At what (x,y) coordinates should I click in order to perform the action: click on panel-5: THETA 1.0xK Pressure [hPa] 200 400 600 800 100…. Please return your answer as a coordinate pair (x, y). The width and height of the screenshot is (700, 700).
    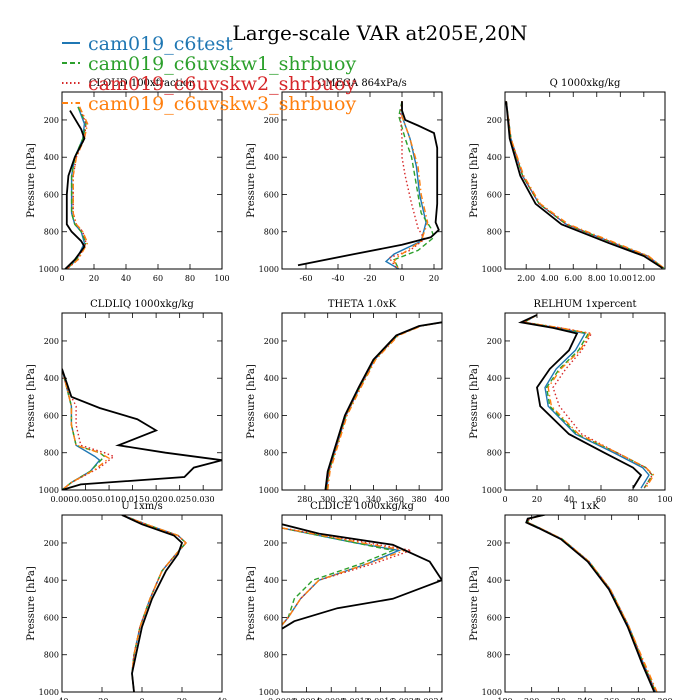
    Looking at the image, I should click on (348, 401).